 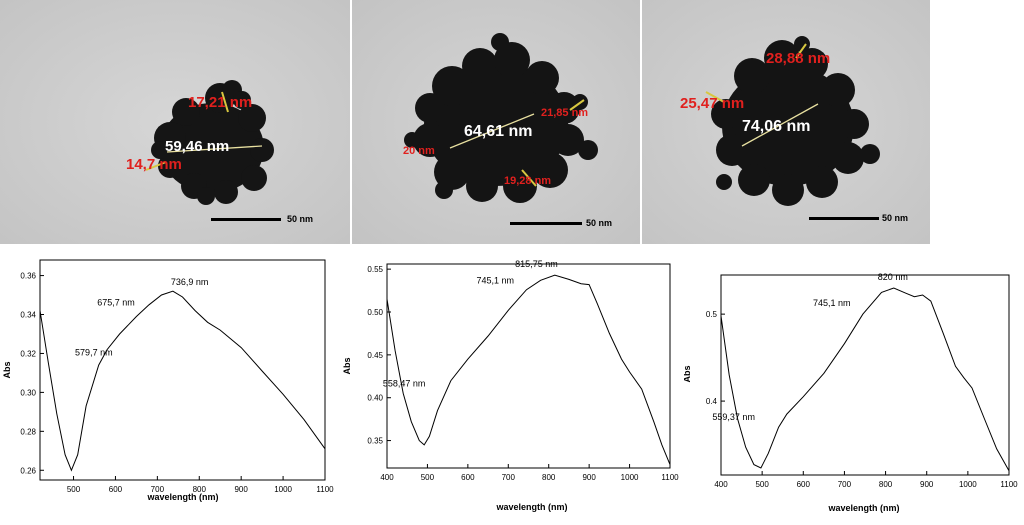 I want to click on peak-annotation: 559,37 nm, so click(x=733, y=417).